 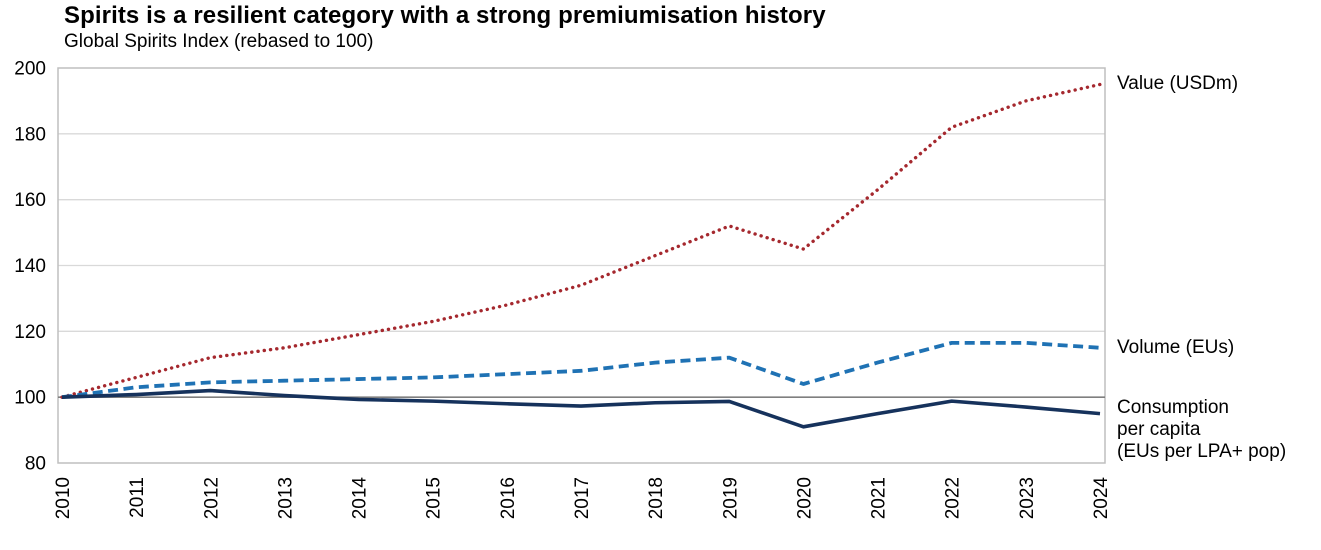 I want to click on series-label-value-usdm: Value (USDm), so click(x=1177, y=84).